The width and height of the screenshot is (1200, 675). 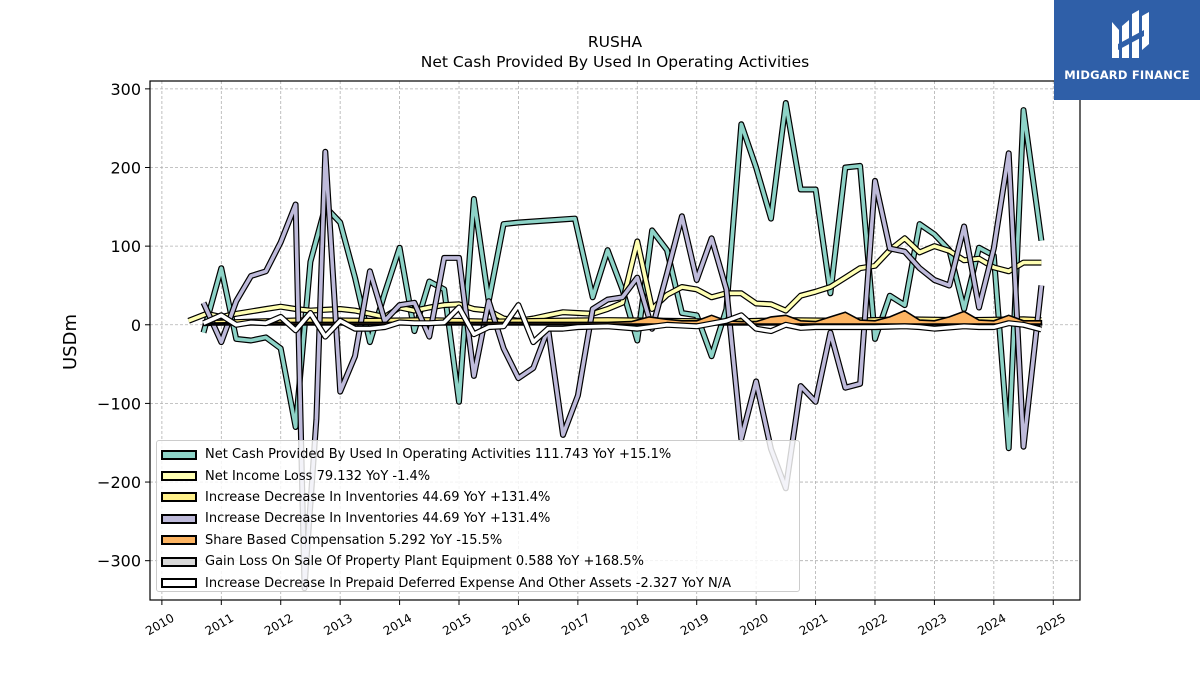 I want to click on x-tick-label: 2012, so click(x=278, y=624).